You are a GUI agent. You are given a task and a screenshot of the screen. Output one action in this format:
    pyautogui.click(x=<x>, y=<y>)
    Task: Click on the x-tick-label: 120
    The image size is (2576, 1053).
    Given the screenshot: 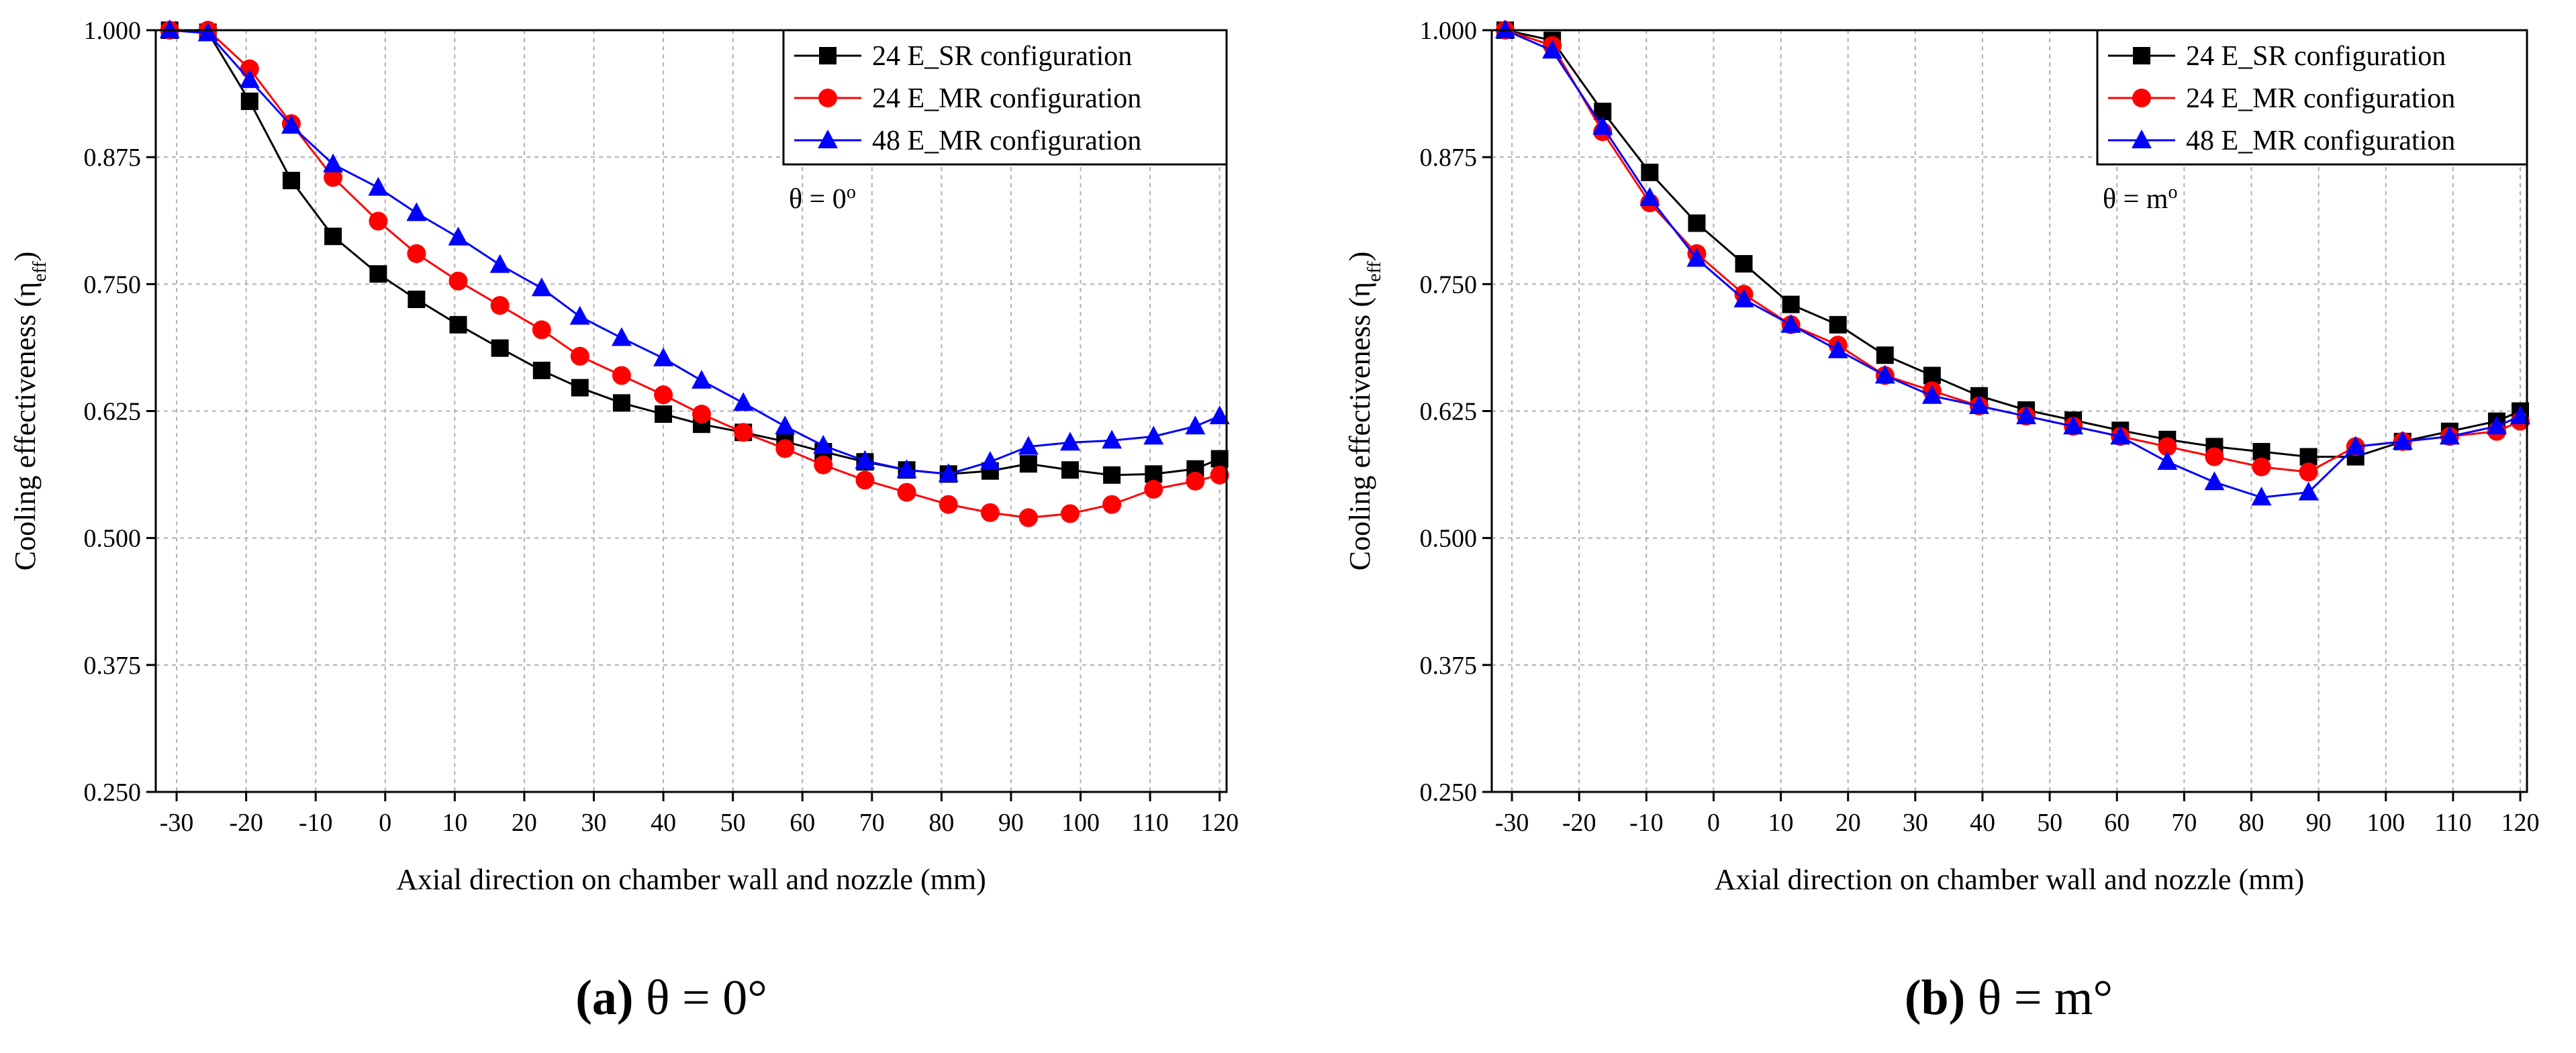 What is the action you would take?
    pyautogui.click(x=2520, y=823)
    